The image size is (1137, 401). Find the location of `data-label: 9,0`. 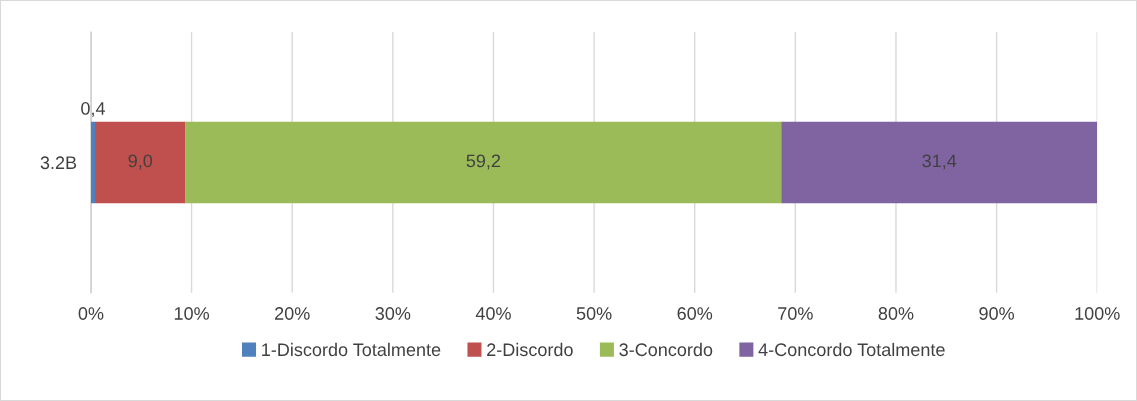

data-label: 9,0 is located at coordinates (140, 162).